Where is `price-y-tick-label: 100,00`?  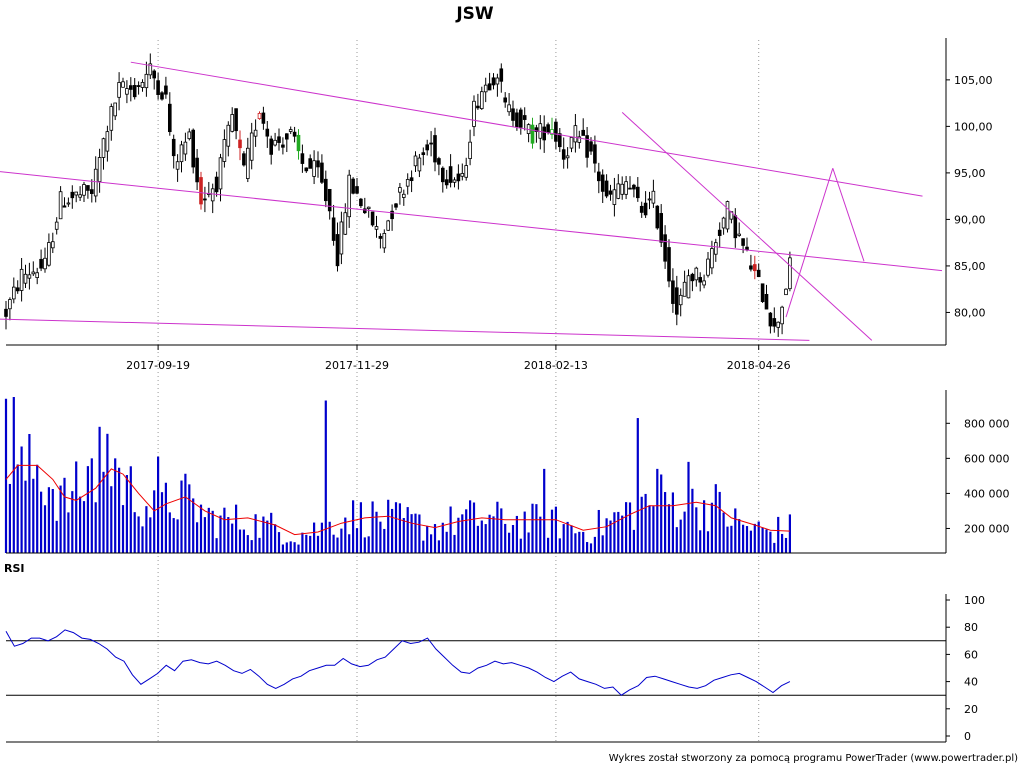
price-y-tick-label: 100,00 is located at coordinates (973, 126).